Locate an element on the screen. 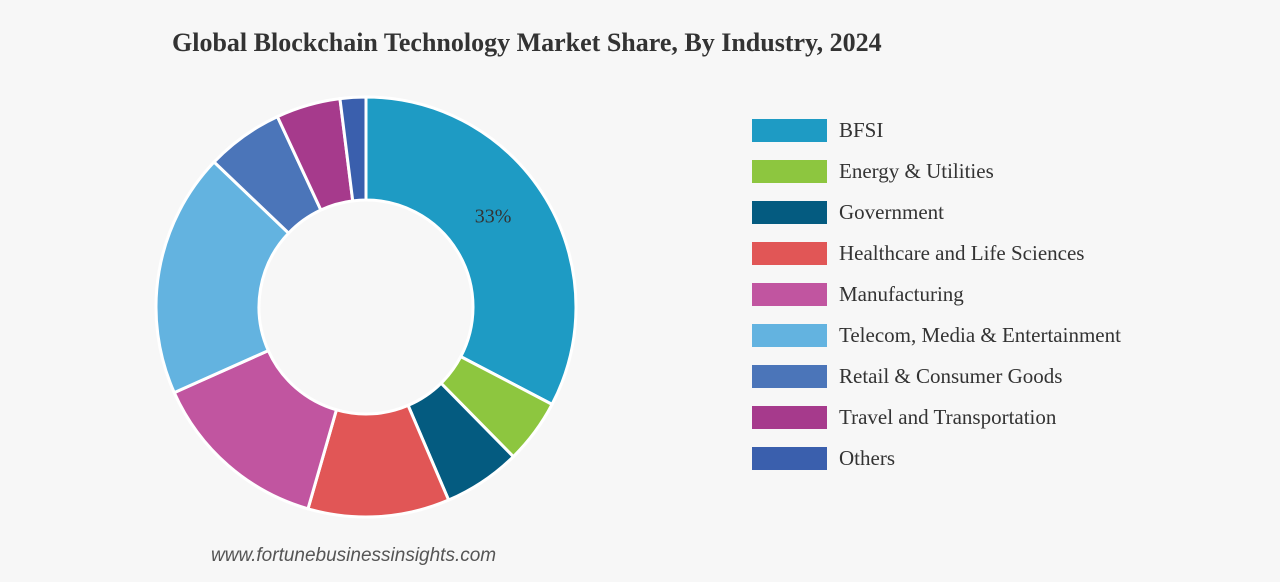 Image resolution: width=1280 pixels, height=582 pixels. legend-label: Energy & Utilities is located at coordinates (916, 171).